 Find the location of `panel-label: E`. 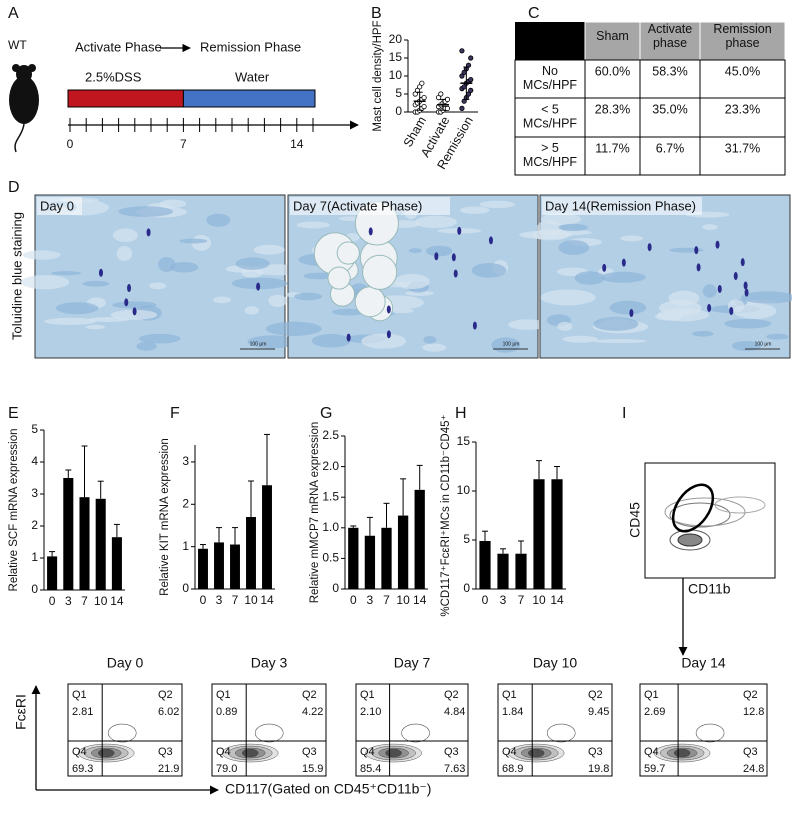

panel-label: E is located at coordinates (13, 413).